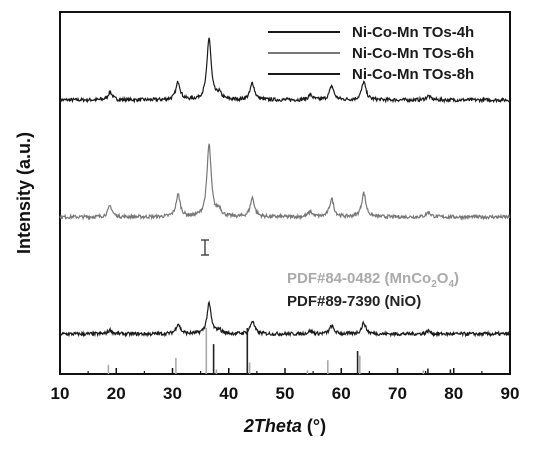 The width and height of the screenshot is (545, 451). What do you see at coordinates (279, 351) in the screenshot?
I see `reference-lines-layer` at bounding box center [279, 351].